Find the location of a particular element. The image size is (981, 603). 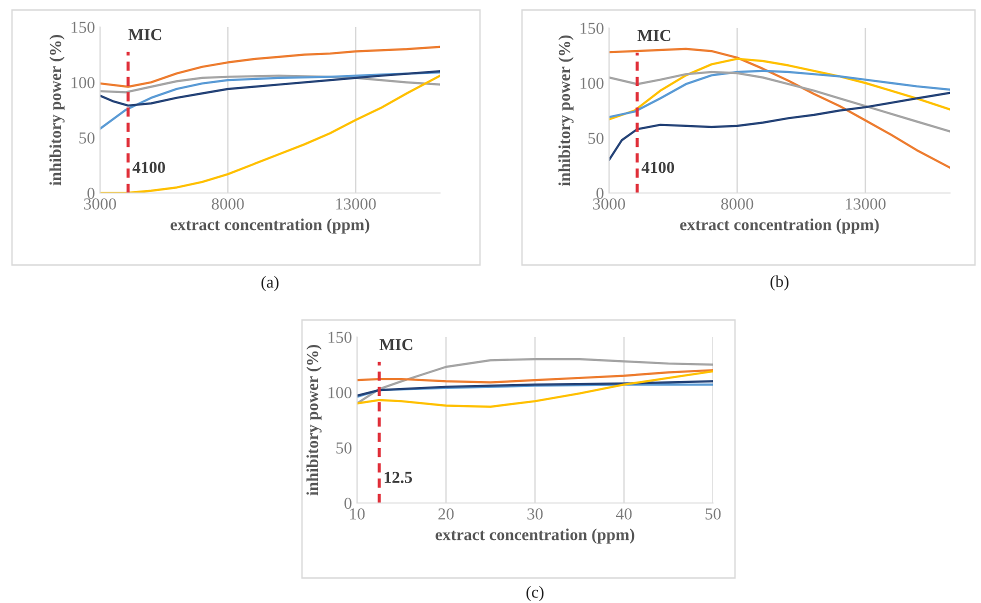

text: (c) is located at coordinates (535, 594).